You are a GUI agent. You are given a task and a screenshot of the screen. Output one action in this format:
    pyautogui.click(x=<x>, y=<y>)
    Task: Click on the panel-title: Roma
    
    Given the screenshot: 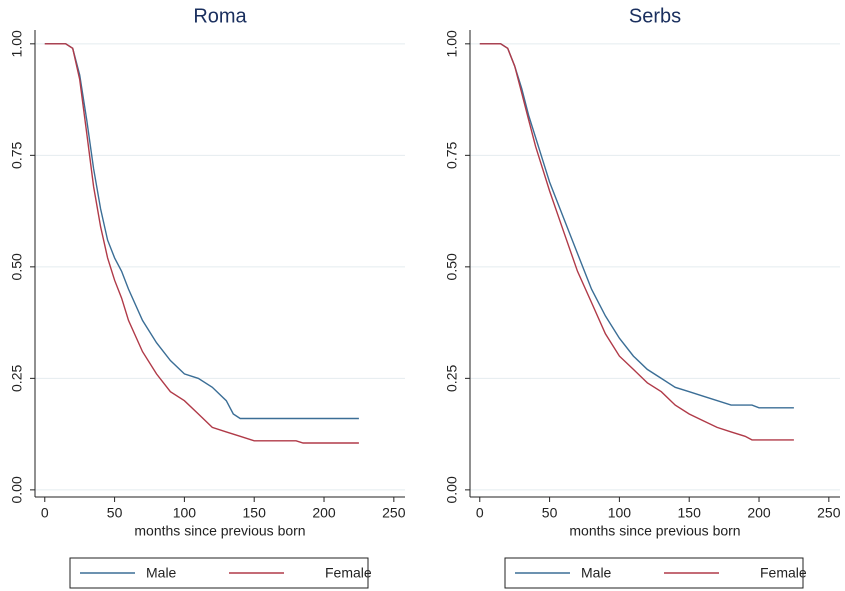 What is the action you would take?
    pyautogui.click(x=220, y=16)
    